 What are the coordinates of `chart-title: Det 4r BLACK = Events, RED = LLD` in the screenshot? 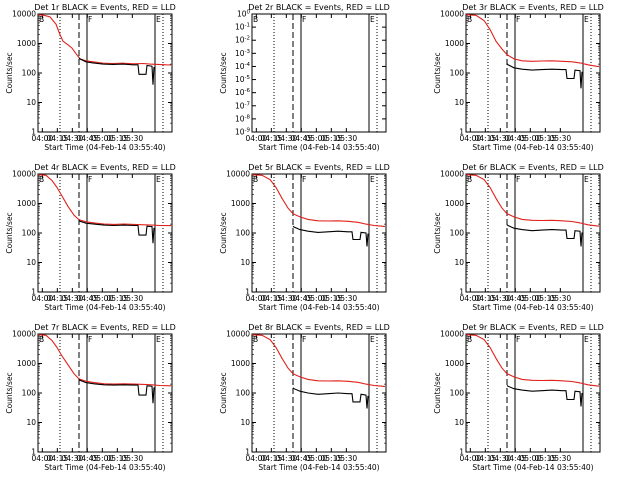 It's located at (105, 167).